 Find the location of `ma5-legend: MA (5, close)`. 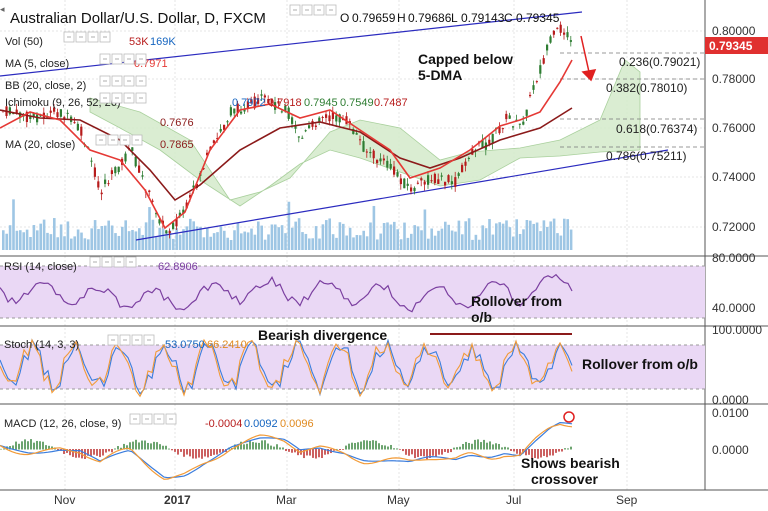

ma5-legend: MA (5, close) is located at coordinates (37, 64).